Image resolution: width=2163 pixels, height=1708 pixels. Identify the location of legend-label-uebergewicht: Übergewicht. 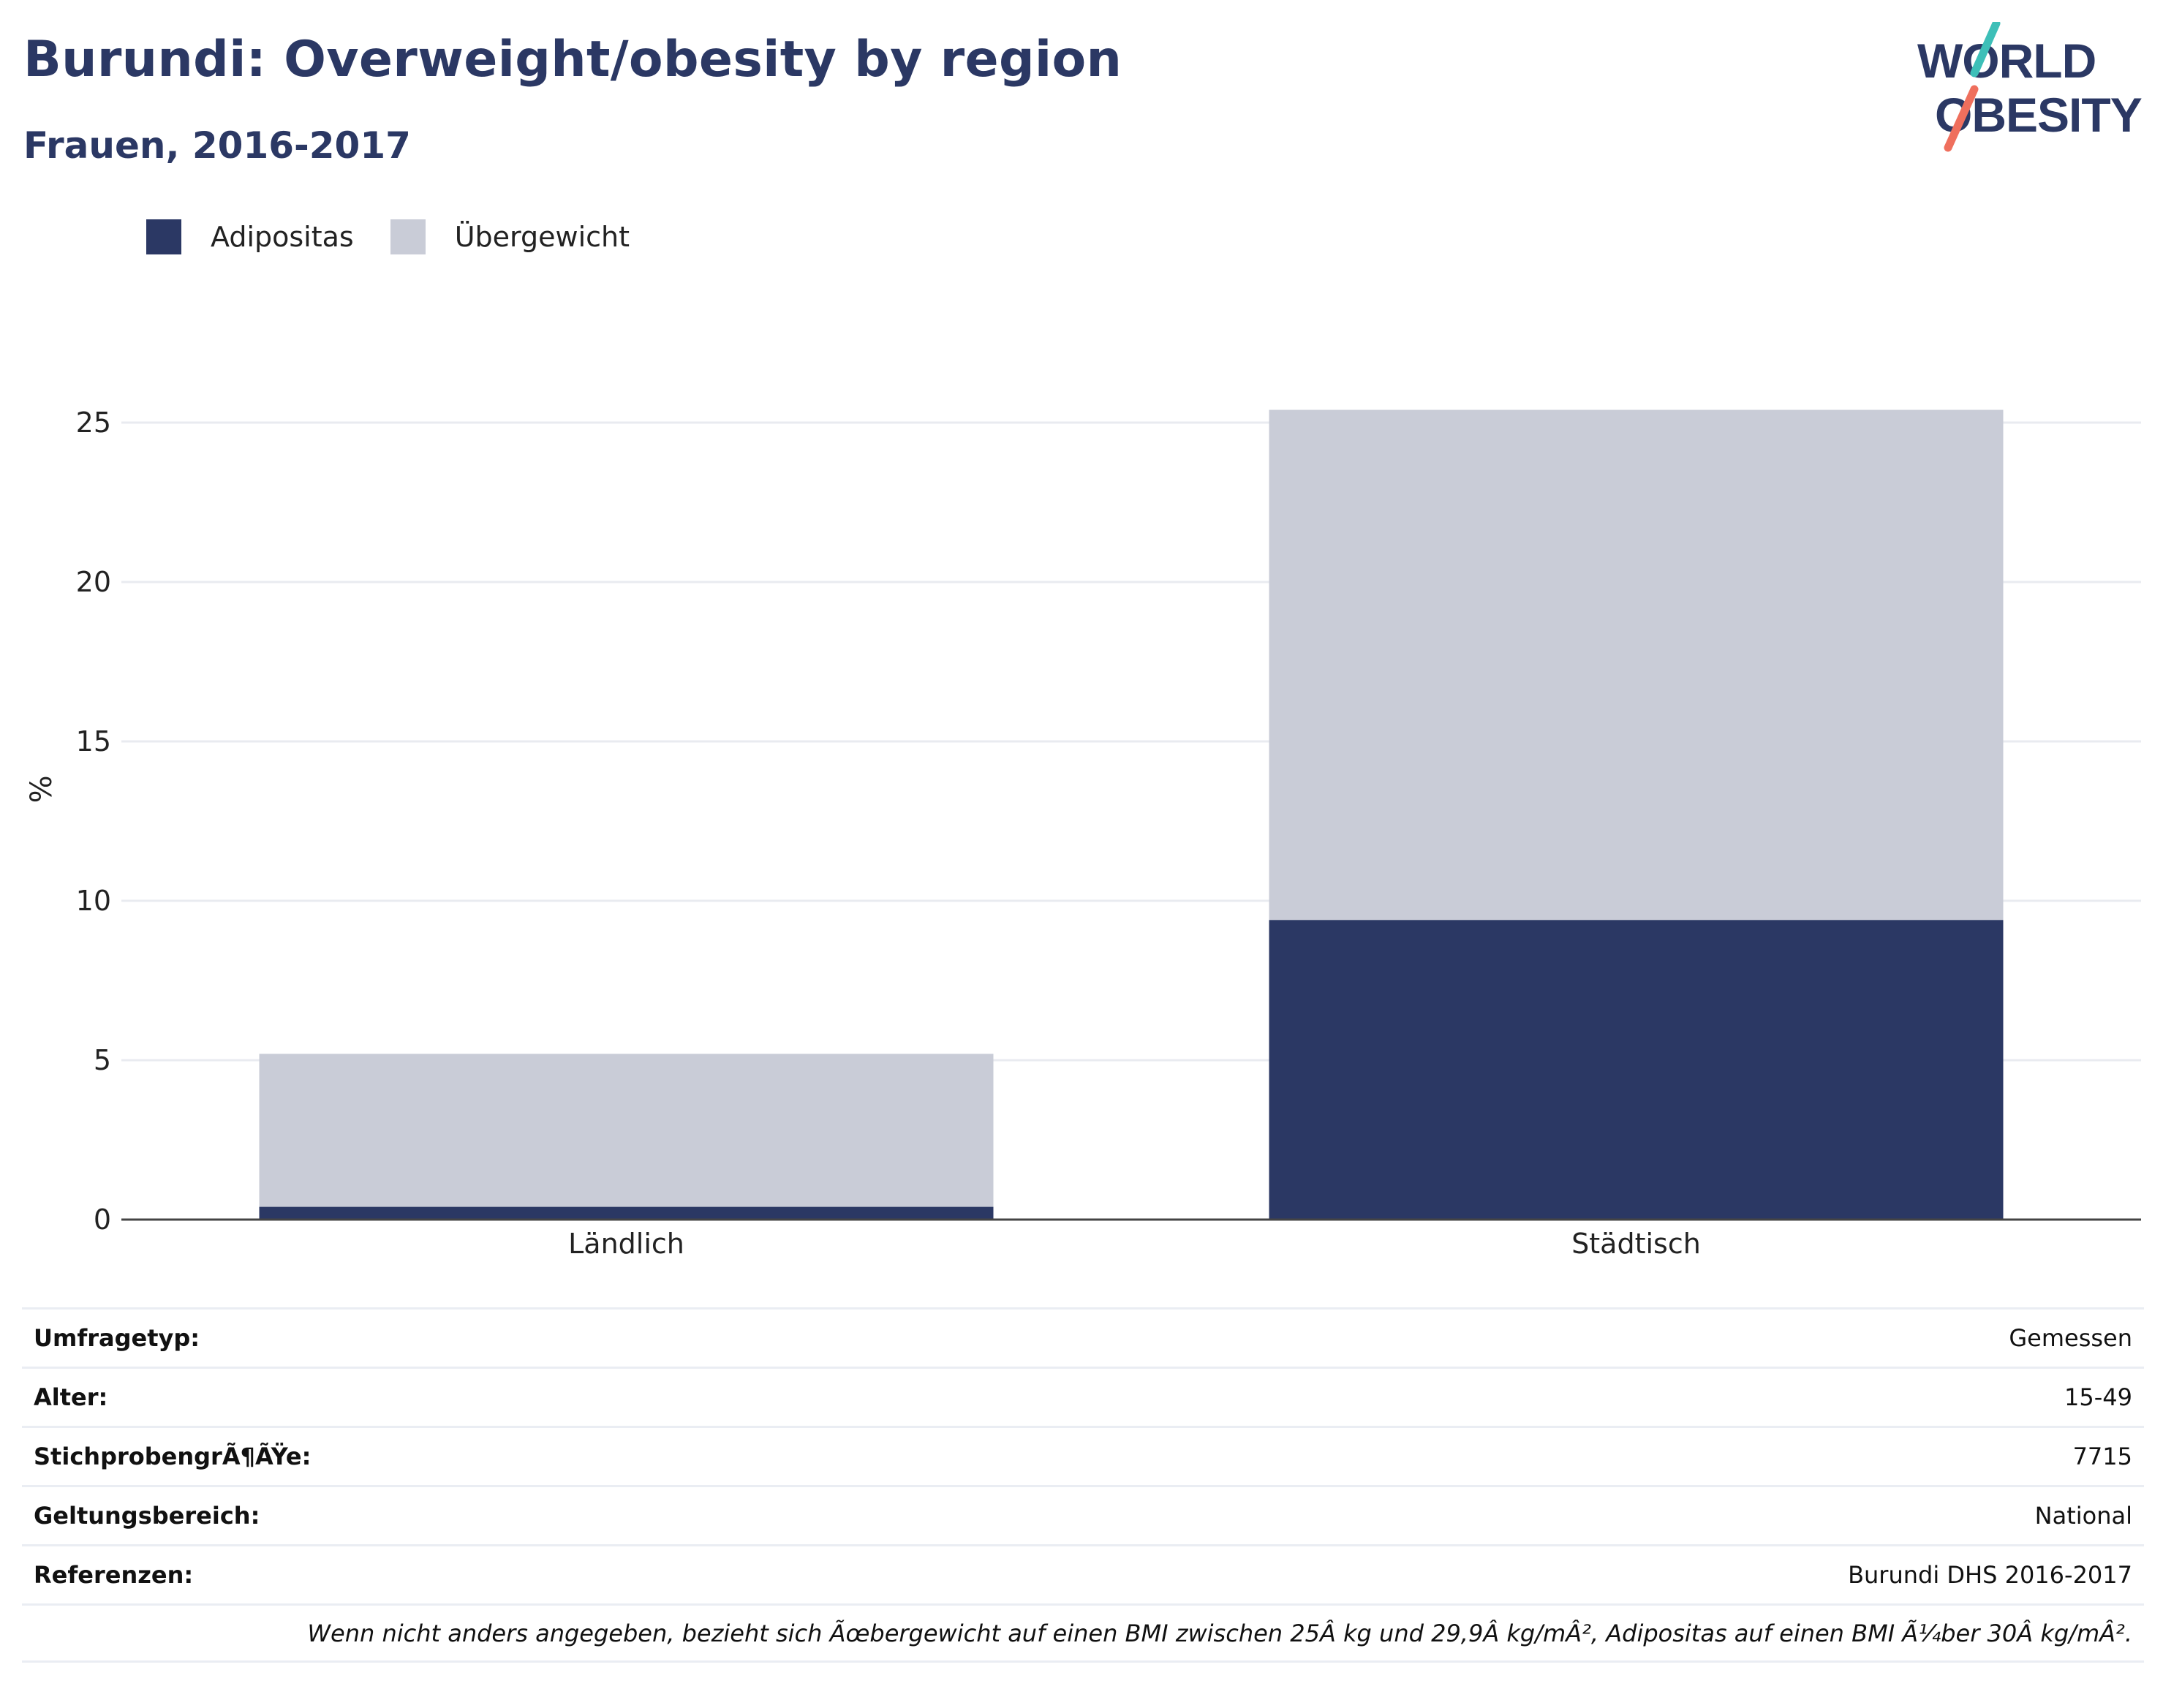
(542, 237).